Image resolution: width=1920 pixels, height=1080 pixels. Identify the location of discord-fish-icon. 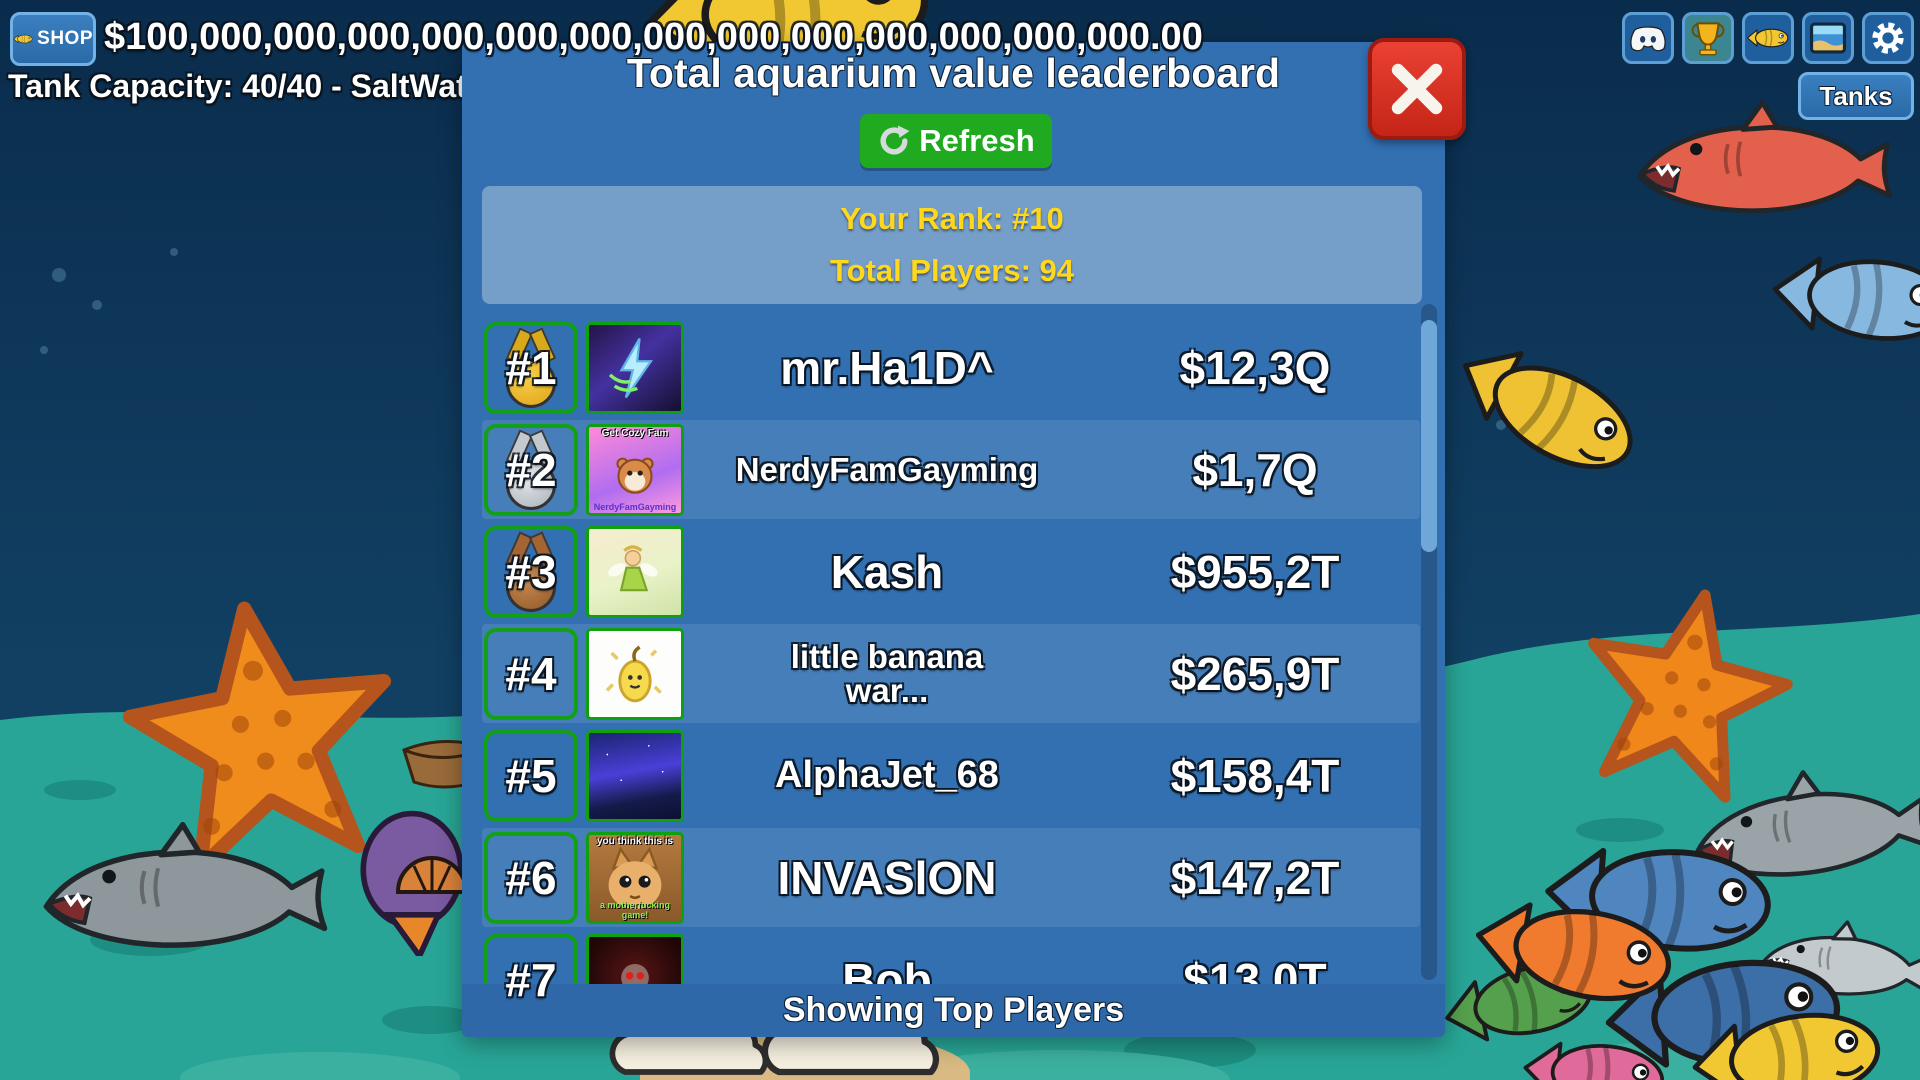
(1648, 38).